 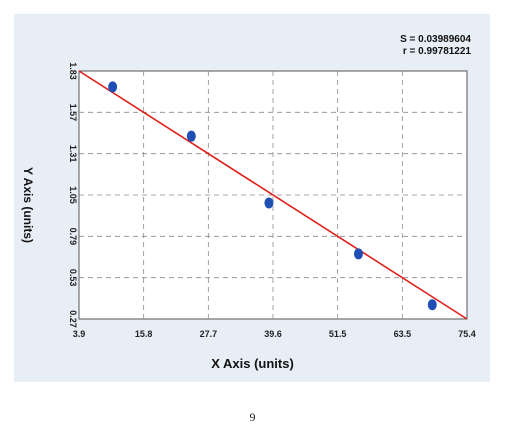 What do you see at coordinates (144, 334) in the screenshot?
I see `x-tick-label: 15.8` at bounding box center [144, 334].